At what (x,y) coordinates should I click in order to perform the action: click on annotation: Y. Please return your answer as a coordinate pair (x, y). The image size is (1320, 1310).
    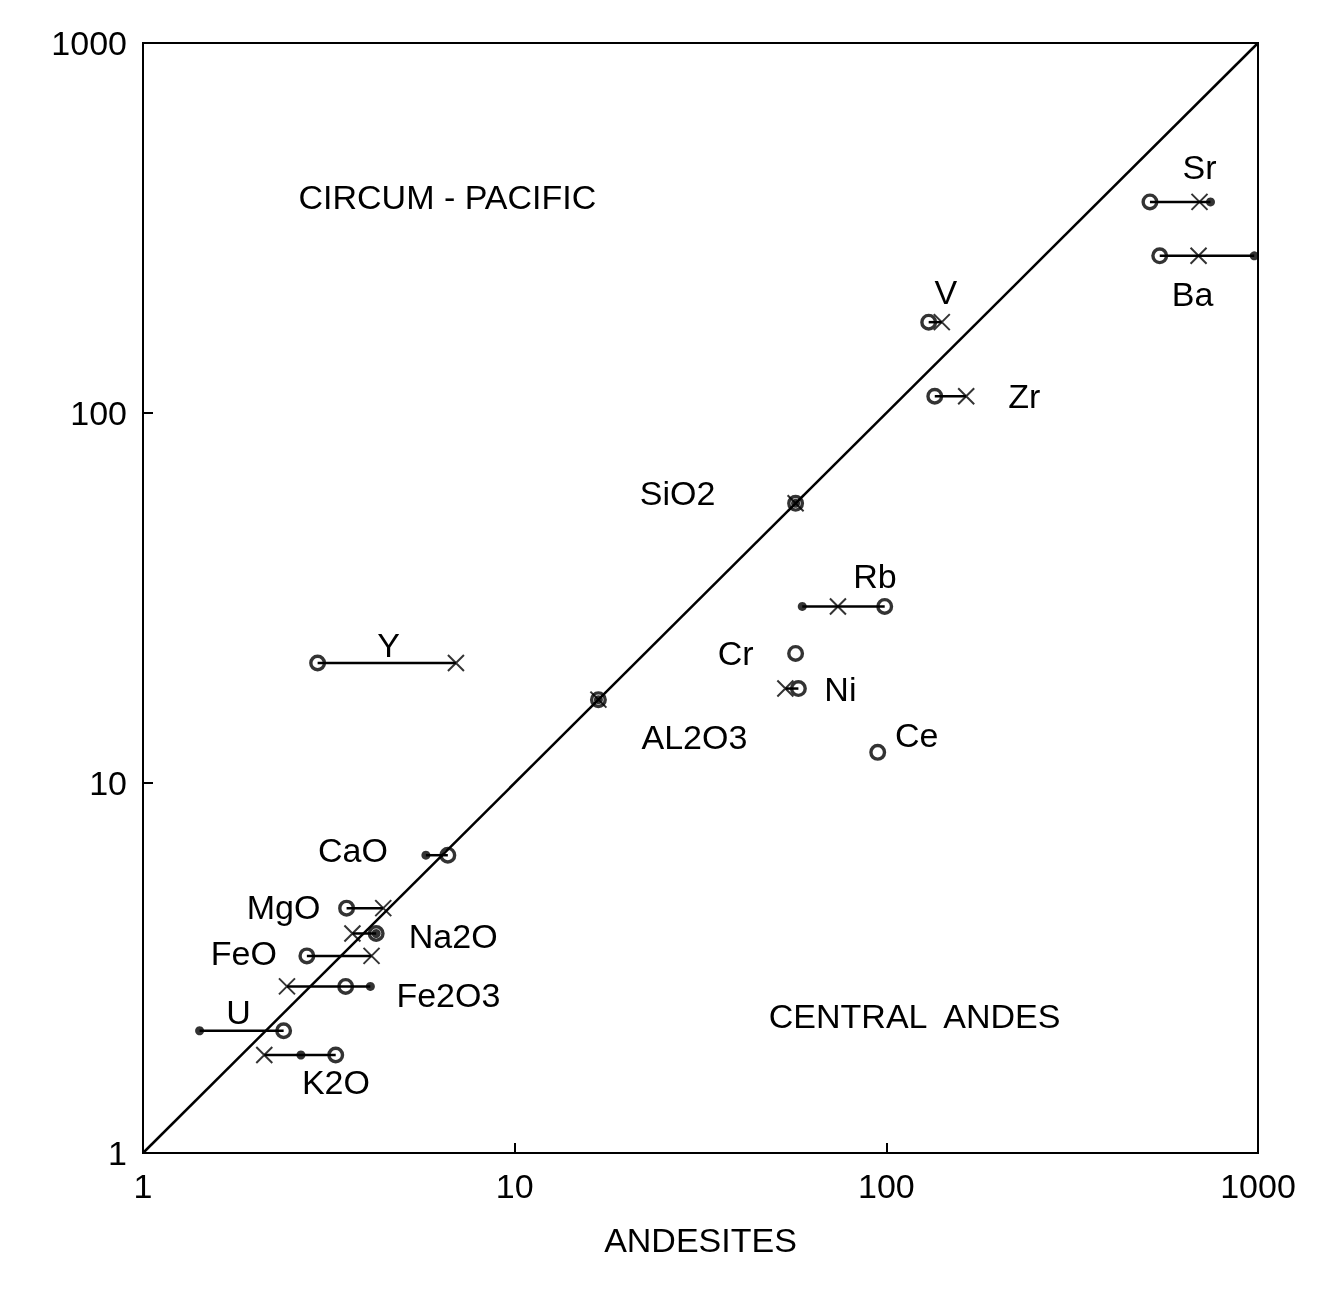
    Looking at the image, I should click on (388, 645).